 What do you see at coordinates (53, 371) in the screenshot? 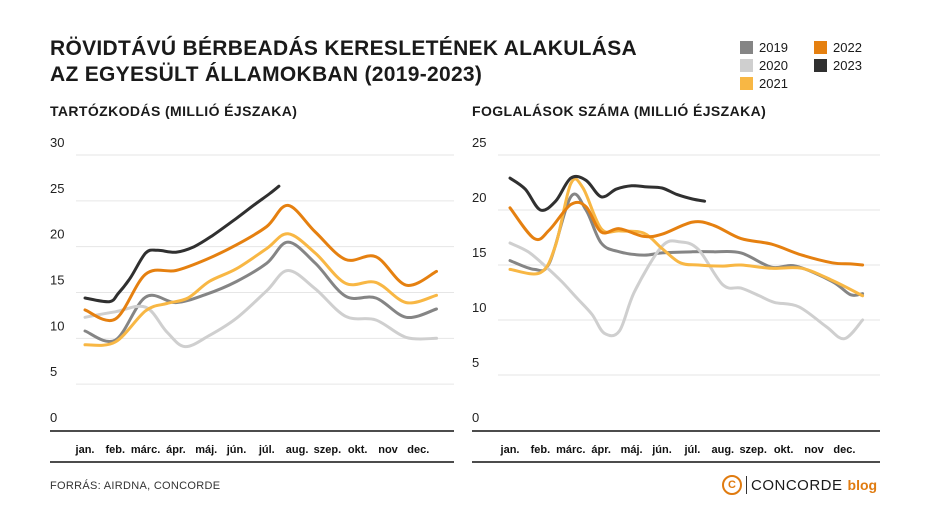
I see `left-y-tick-label: 5` at bounding box center [53, 371].